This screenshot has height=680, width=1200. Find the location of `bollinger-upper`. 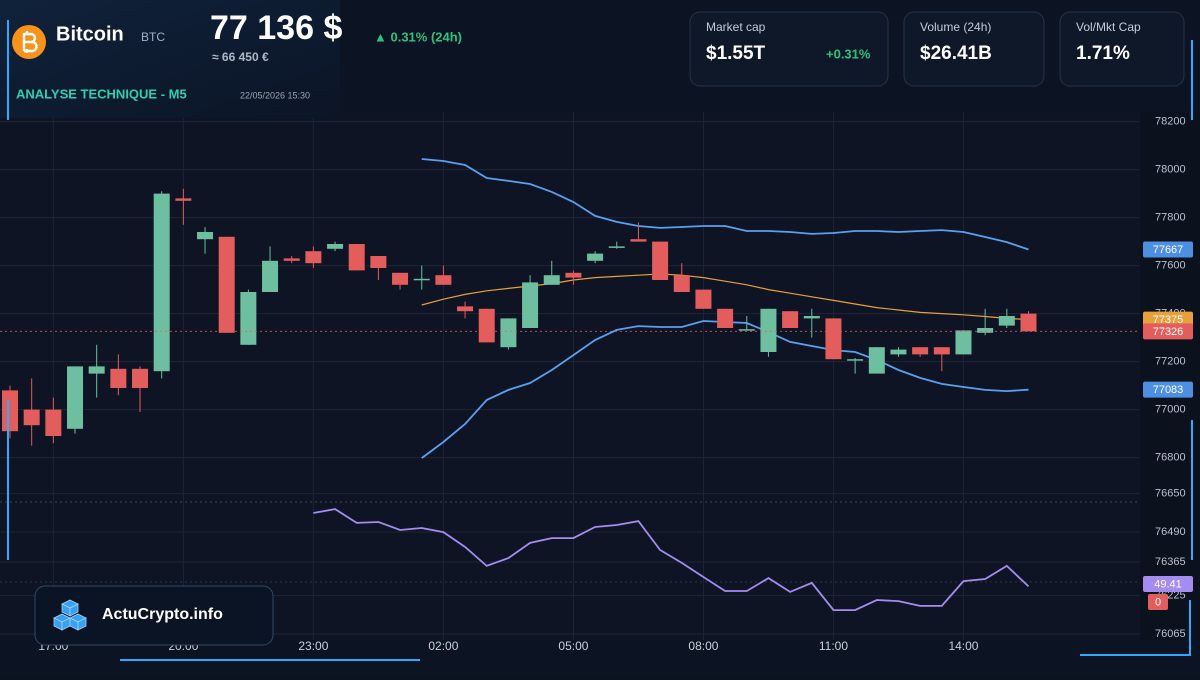

bollinger-upper is located at coordinates (725, 204).